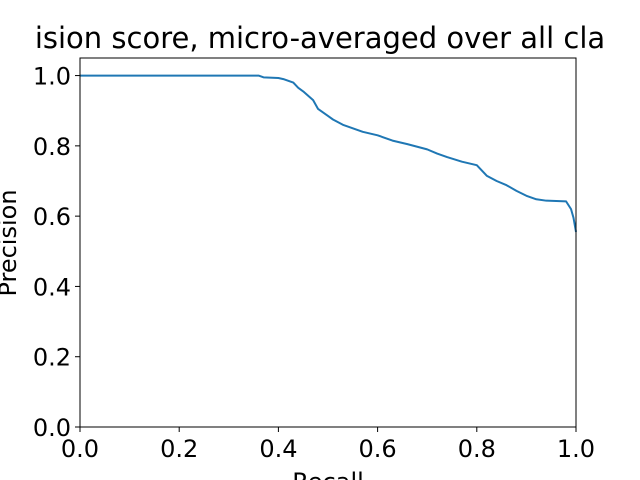 The image size is (640, 480). I want to click on x-axis-label: Recall, so click(328, 474).